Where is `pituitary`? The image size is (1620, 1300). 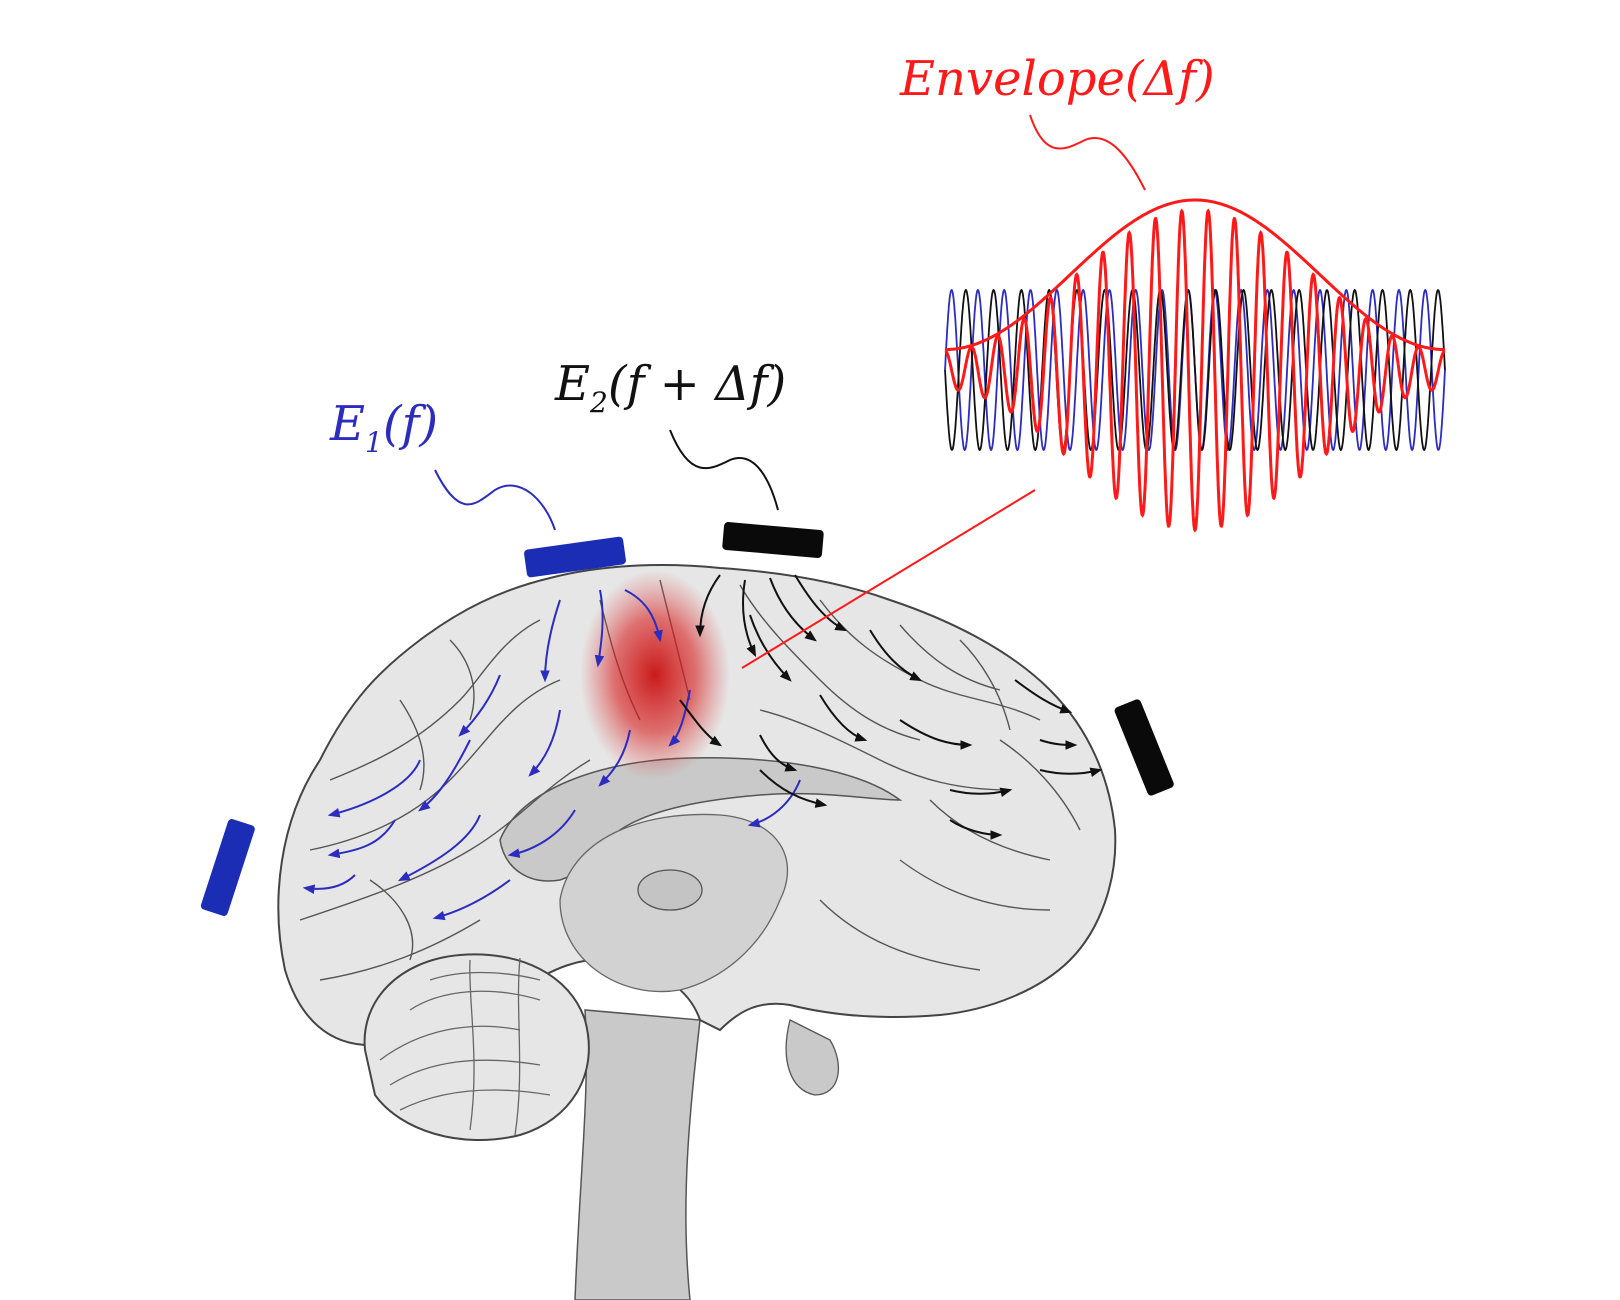 pituitary is located at coordinates (812, 1057).